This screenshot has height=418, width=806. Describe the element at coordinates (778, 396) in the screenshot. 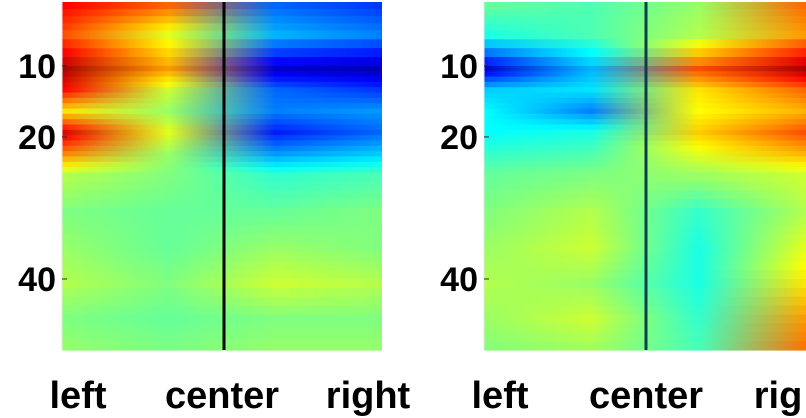

I see `x-category-label: rig` at that location.